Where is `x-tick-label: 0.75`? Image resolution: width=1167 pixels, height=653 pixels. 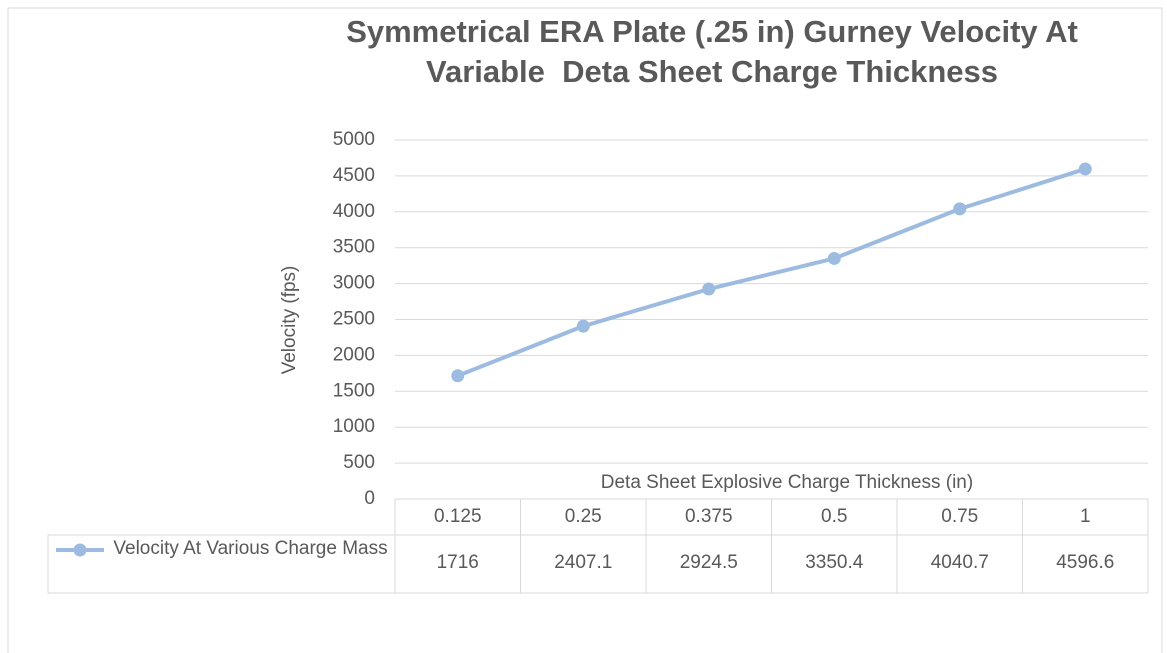 x-tick-label: 0.75 is located at coordinates (959, 516).